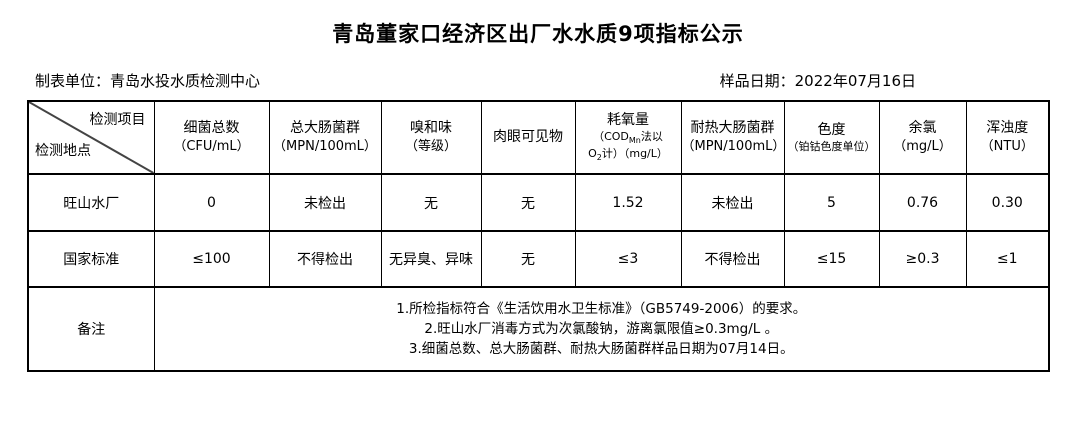  Describe the element at coordinates (431, 128) in the screenshot. I see `header-name: 嗅和味` at that location.